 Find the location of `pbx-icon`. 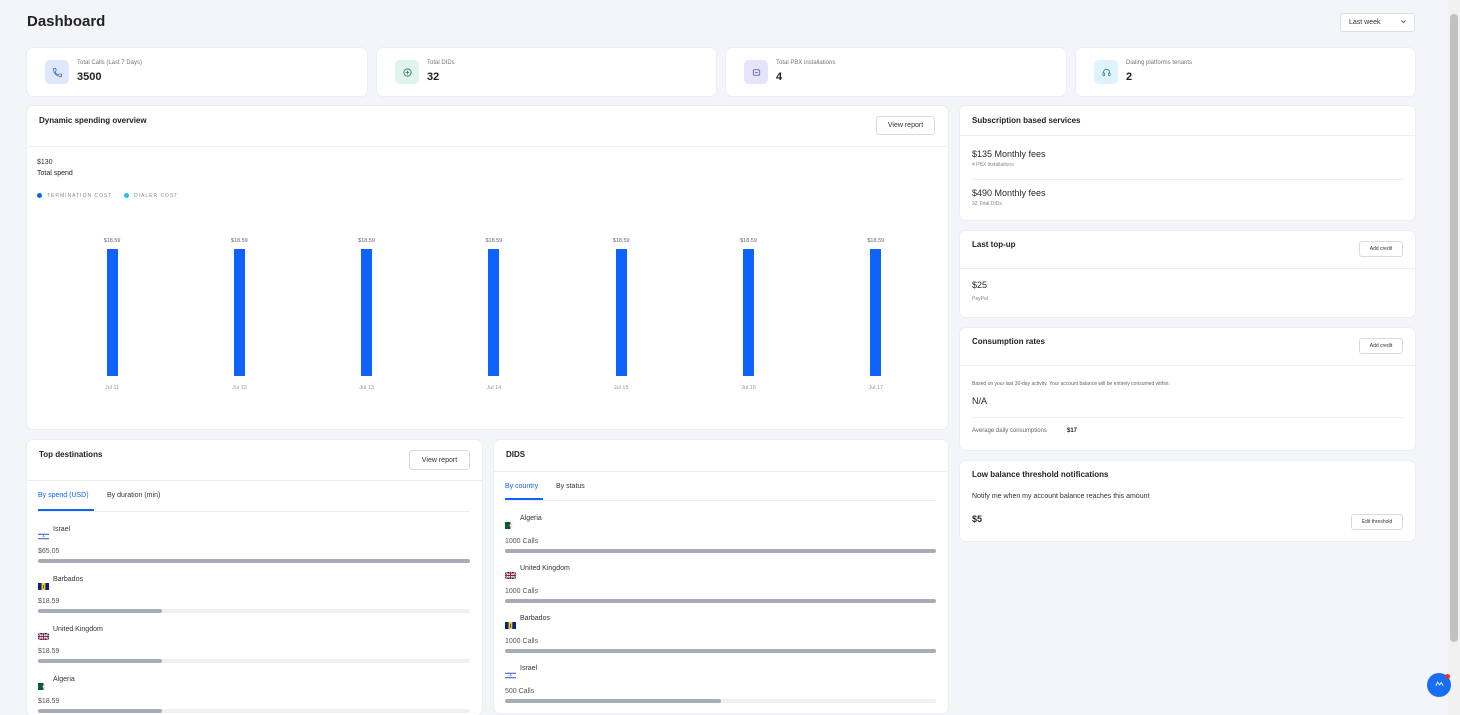

pbx-icon is located at coordinates (756, 72).